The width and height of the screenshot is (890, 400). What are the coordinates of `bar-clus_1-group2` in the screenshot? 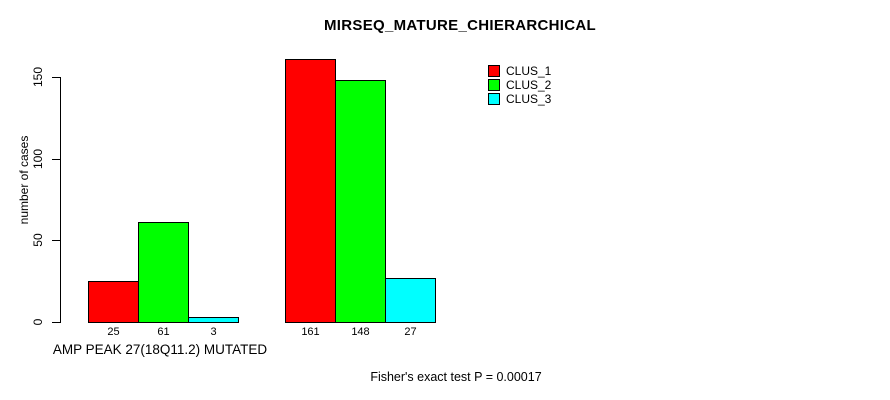 It's located at (310, 191).